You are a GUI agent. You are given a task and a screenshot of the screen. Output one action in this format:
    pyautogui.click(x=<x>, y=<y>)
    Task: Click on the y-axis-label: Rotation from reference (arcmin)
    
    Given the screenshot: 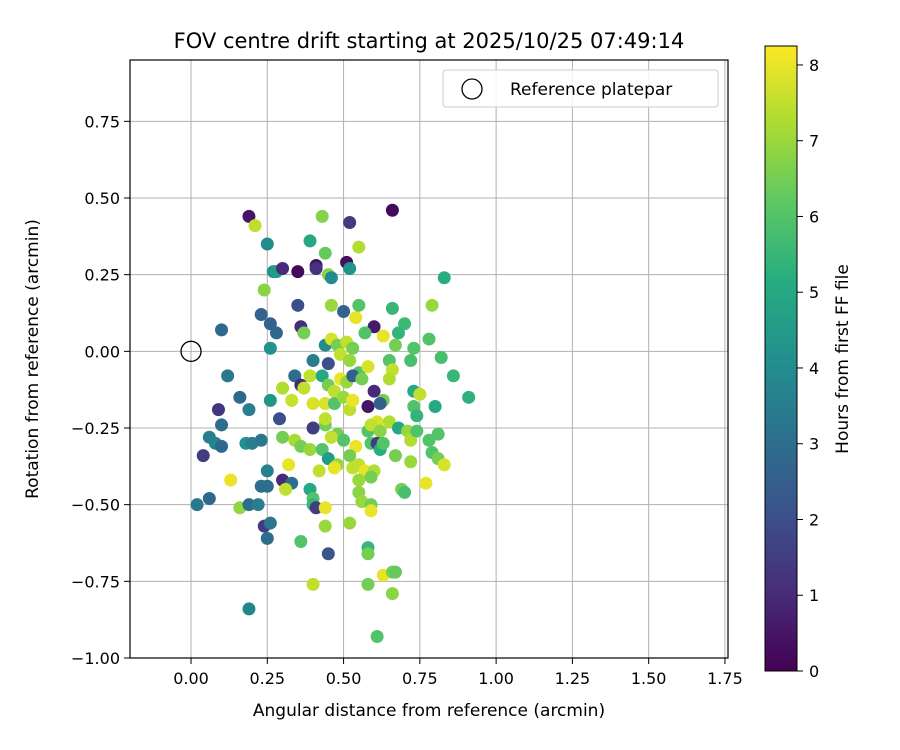 What is the action you would take?
    pyautogui.click(x=33, y=359)
    